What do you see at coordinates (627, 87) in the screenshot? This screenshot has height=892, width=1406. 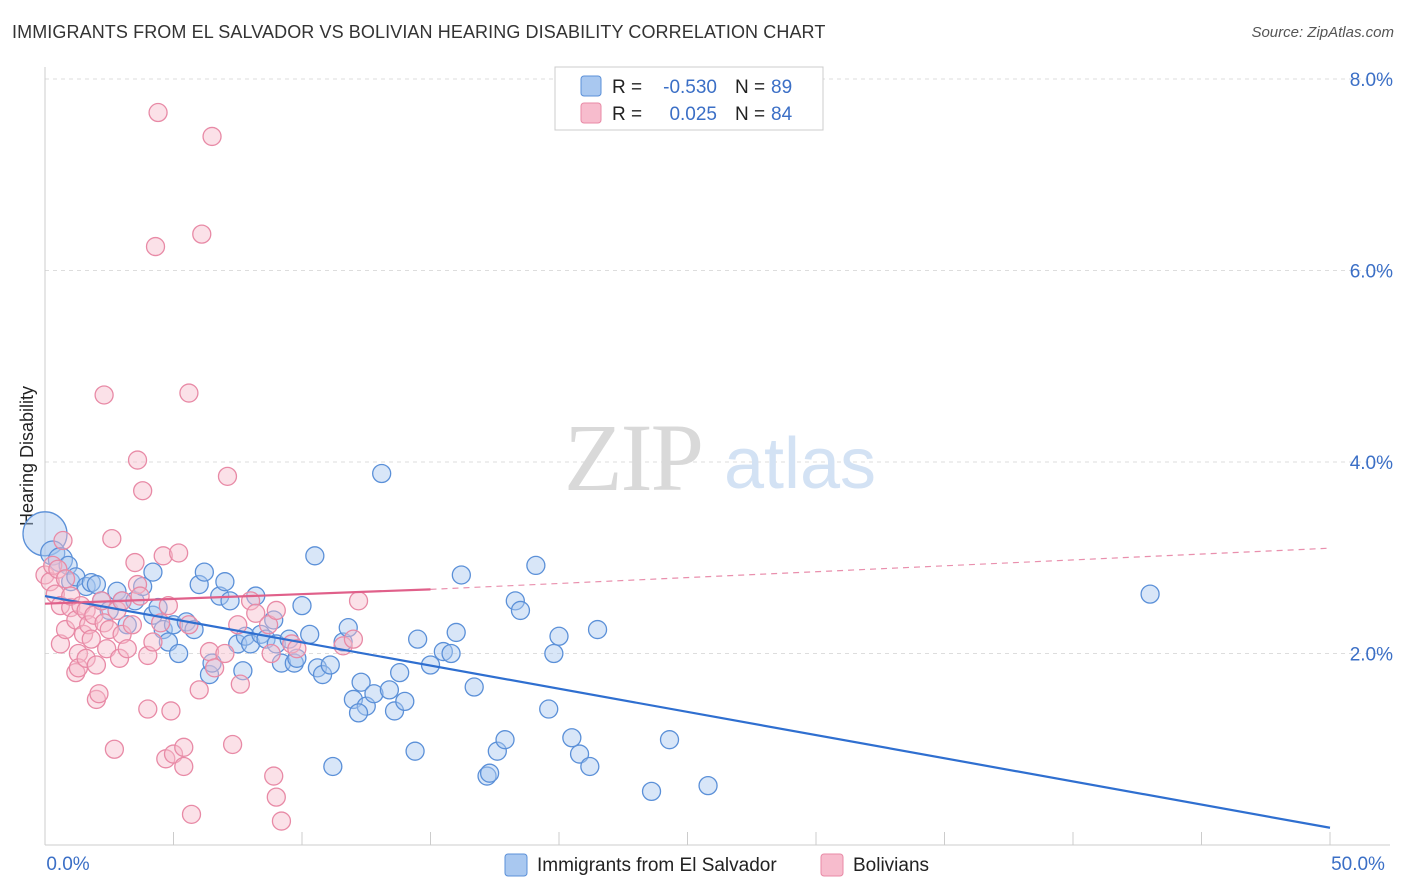 I see `legend-r-label-1: R =` at bounding box center [627, 87].